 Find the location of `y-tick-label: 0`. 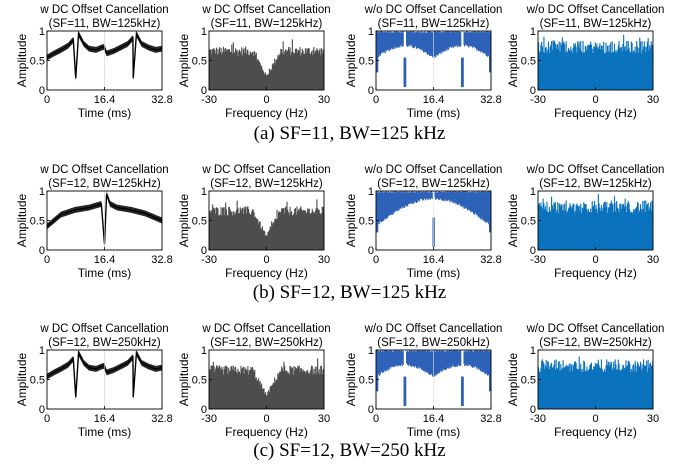

y-tick-label: 0 is located at coordinates (533, 91).